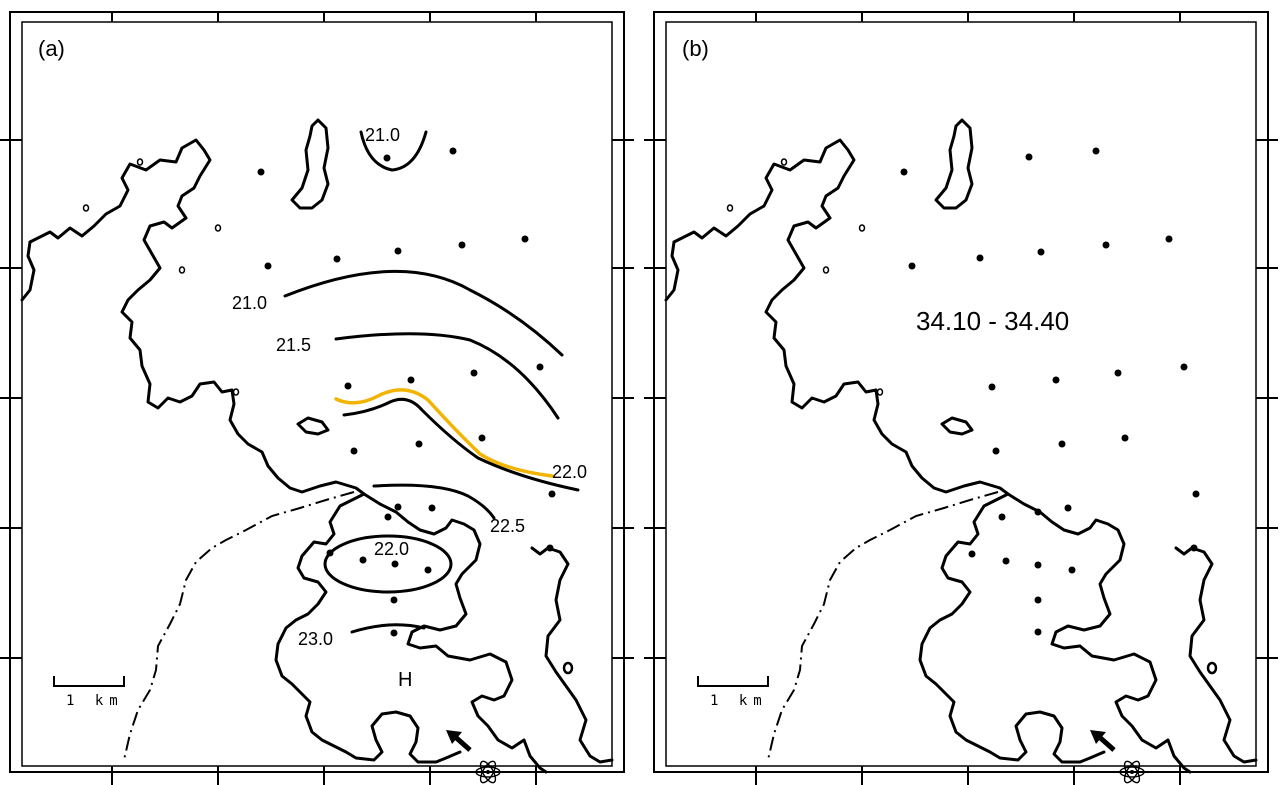 The height and width of the screenshot is (785, 1288). Describe the element at coordinates (293, 345) in the screenshot. I see `isotherm-label: 21.5` at that location.